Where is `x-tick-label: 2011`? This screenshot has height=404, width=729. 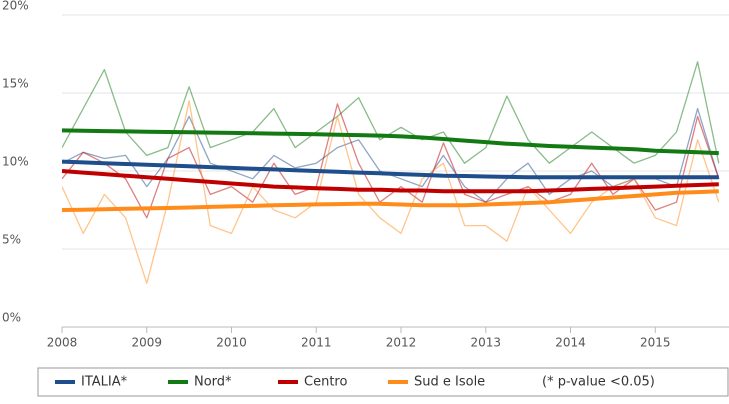
x-tick-label: 2011 is located at coordinates (316, 343).